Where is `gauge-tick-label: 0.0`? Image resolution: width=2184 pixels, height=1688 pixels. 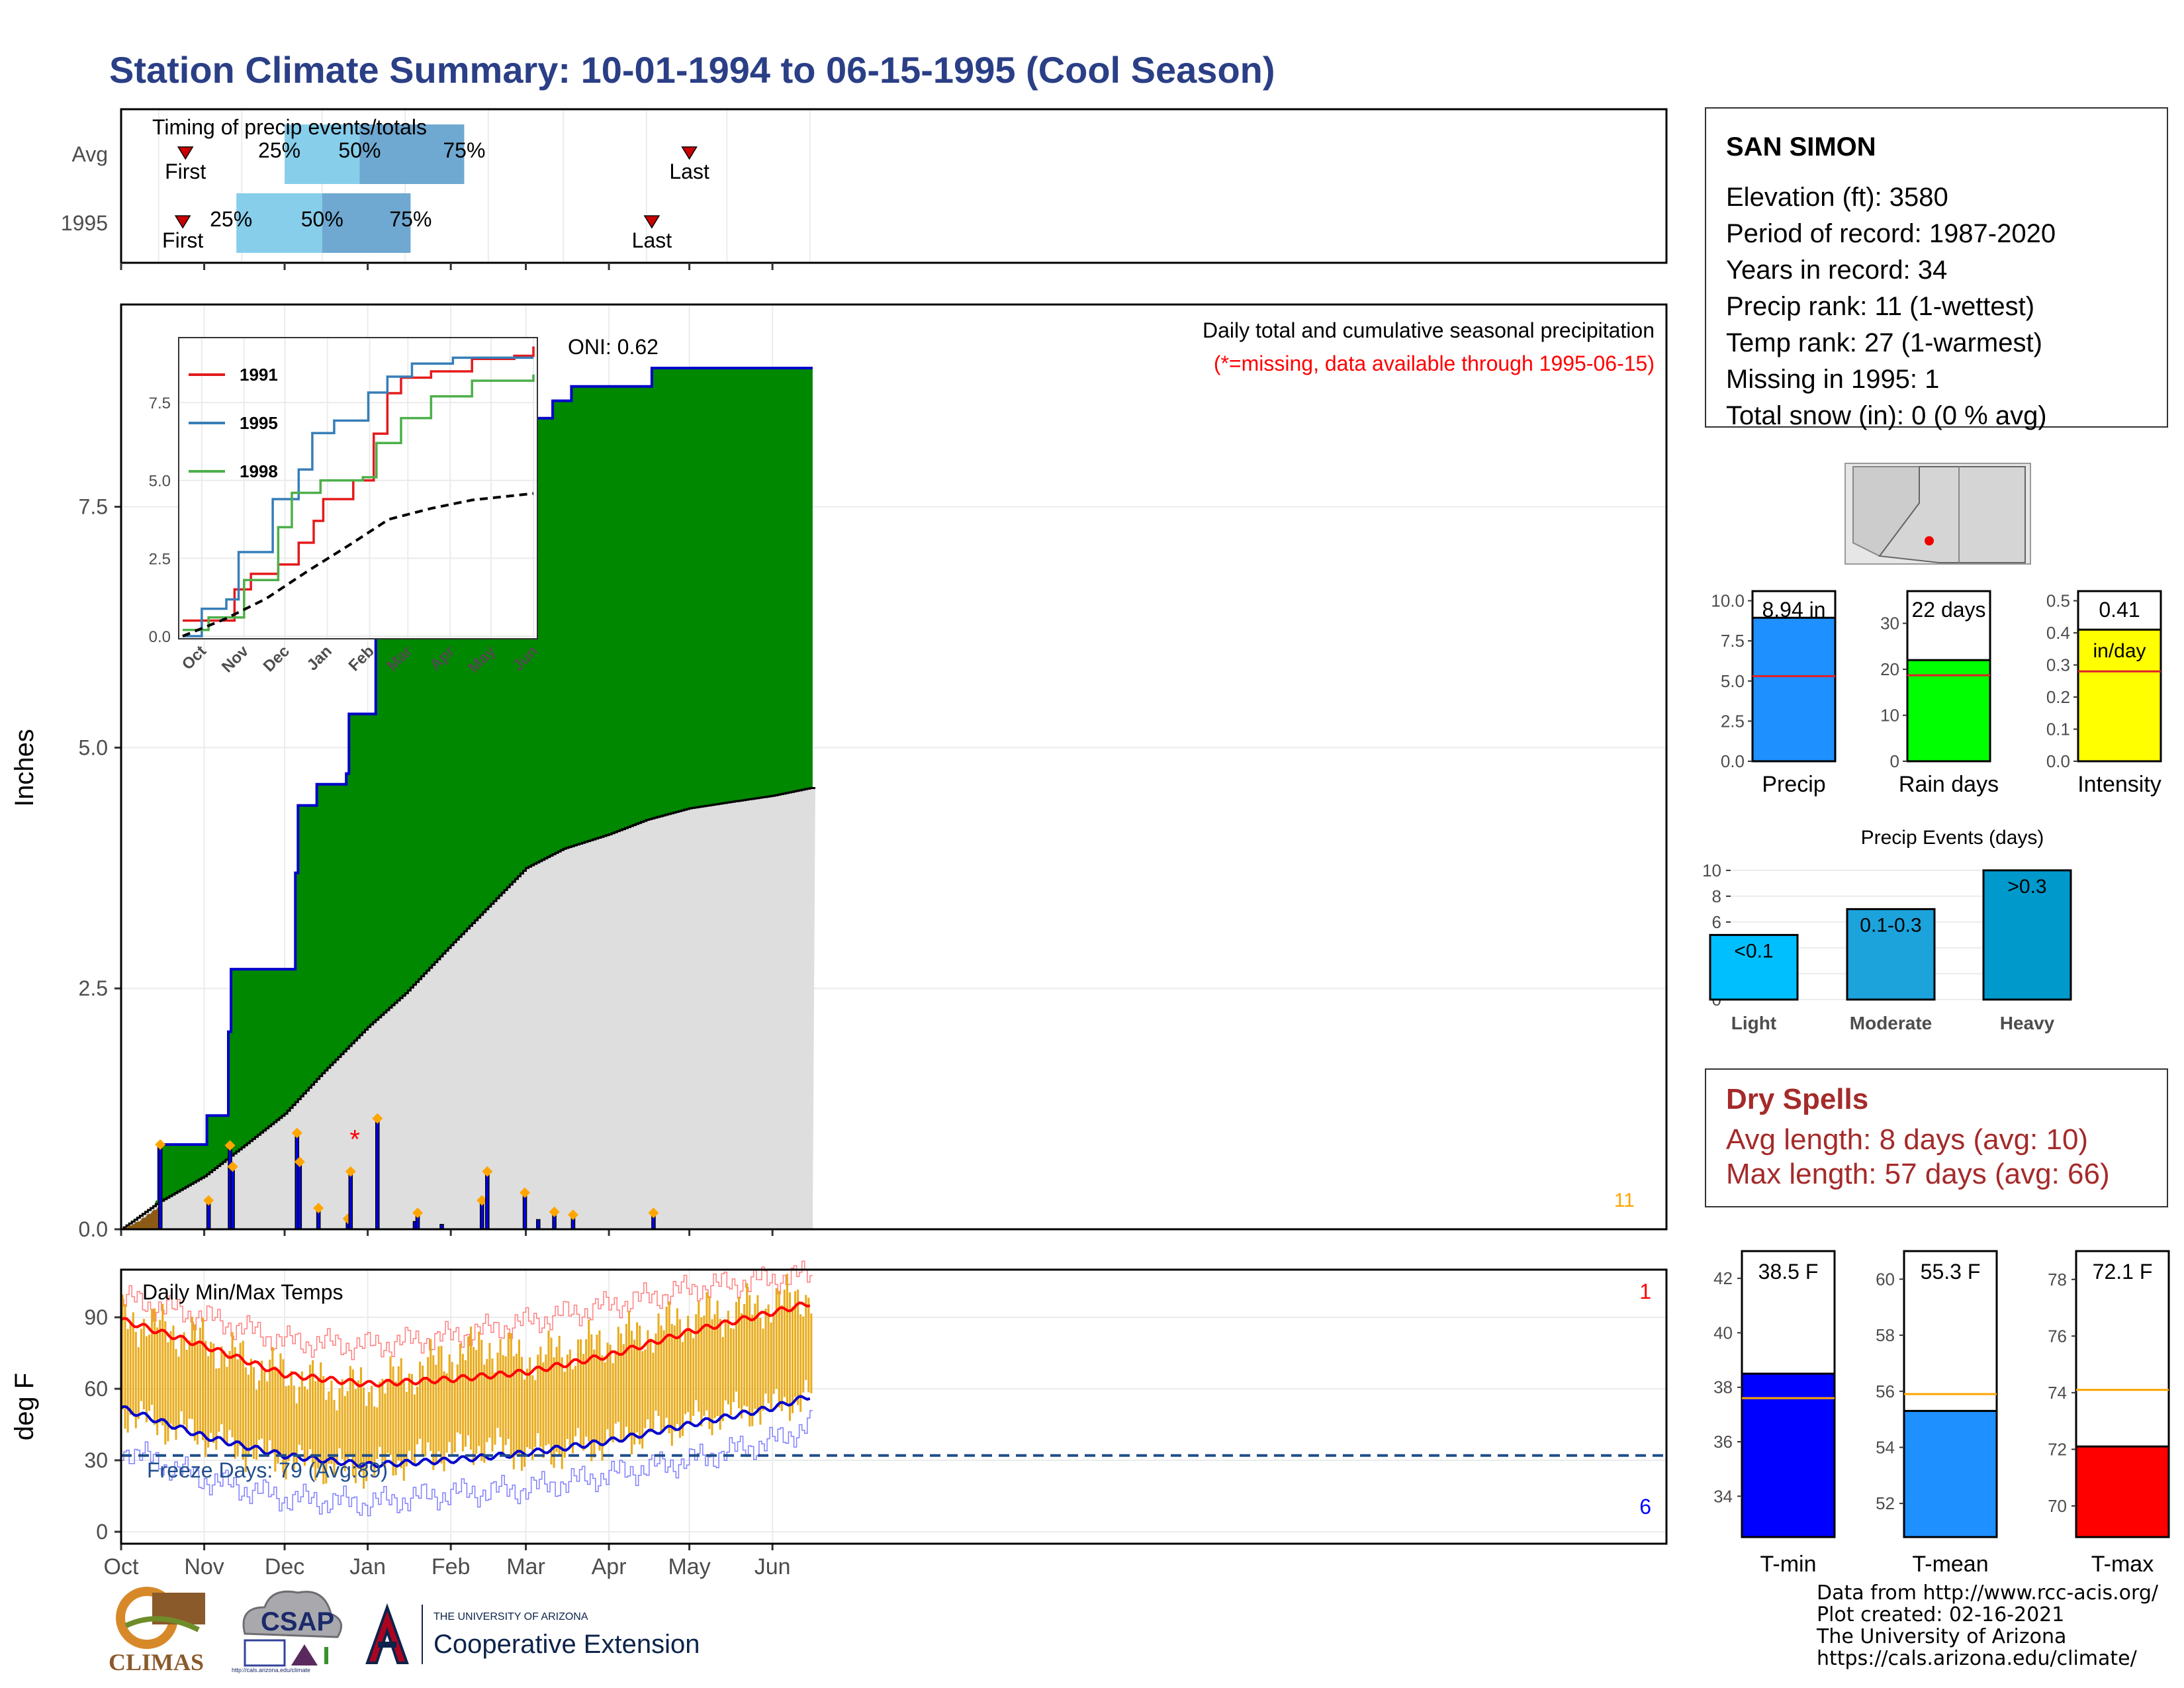 gauge-tick-label: 0.0 is located at coordinates (1733, 761).